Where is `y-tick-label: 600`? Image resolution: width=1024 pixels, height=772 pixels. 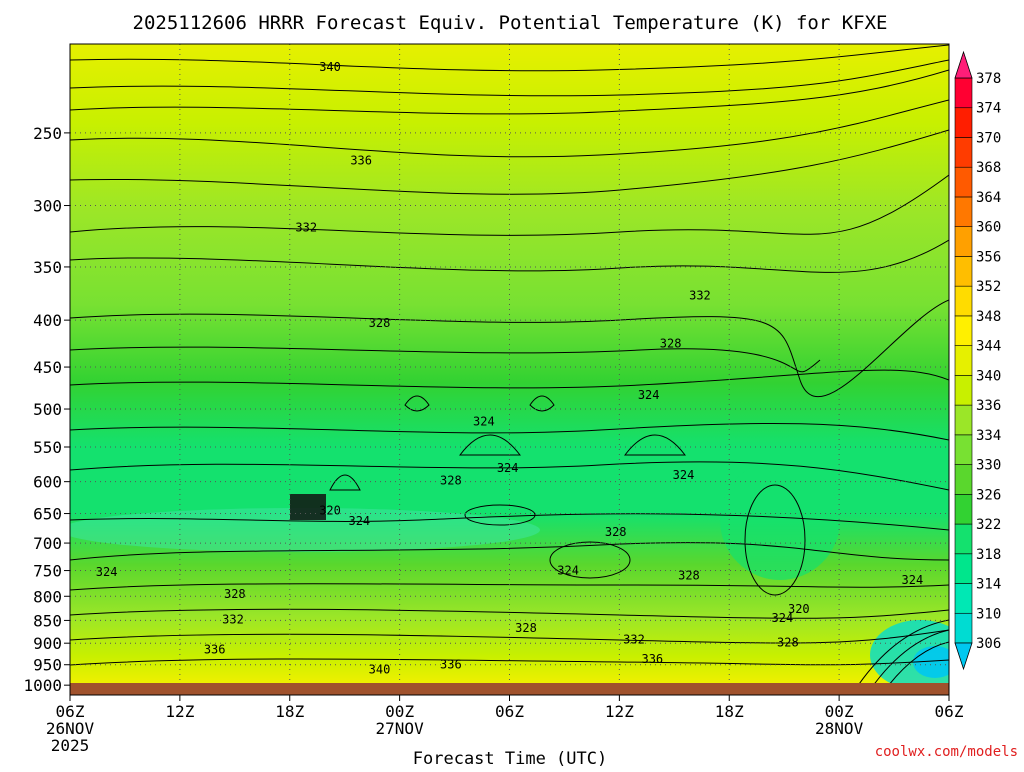 y-tick-label: 600 is located at coordinates (47, 482).